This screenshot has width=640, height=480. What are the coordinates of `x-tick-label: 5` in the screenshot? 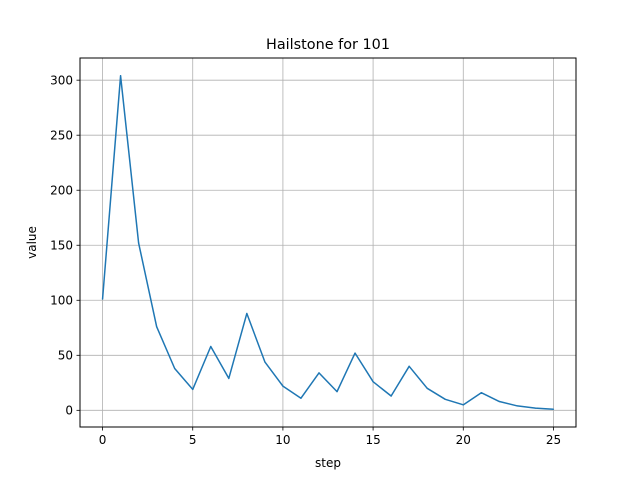 It's located at (193, 440).